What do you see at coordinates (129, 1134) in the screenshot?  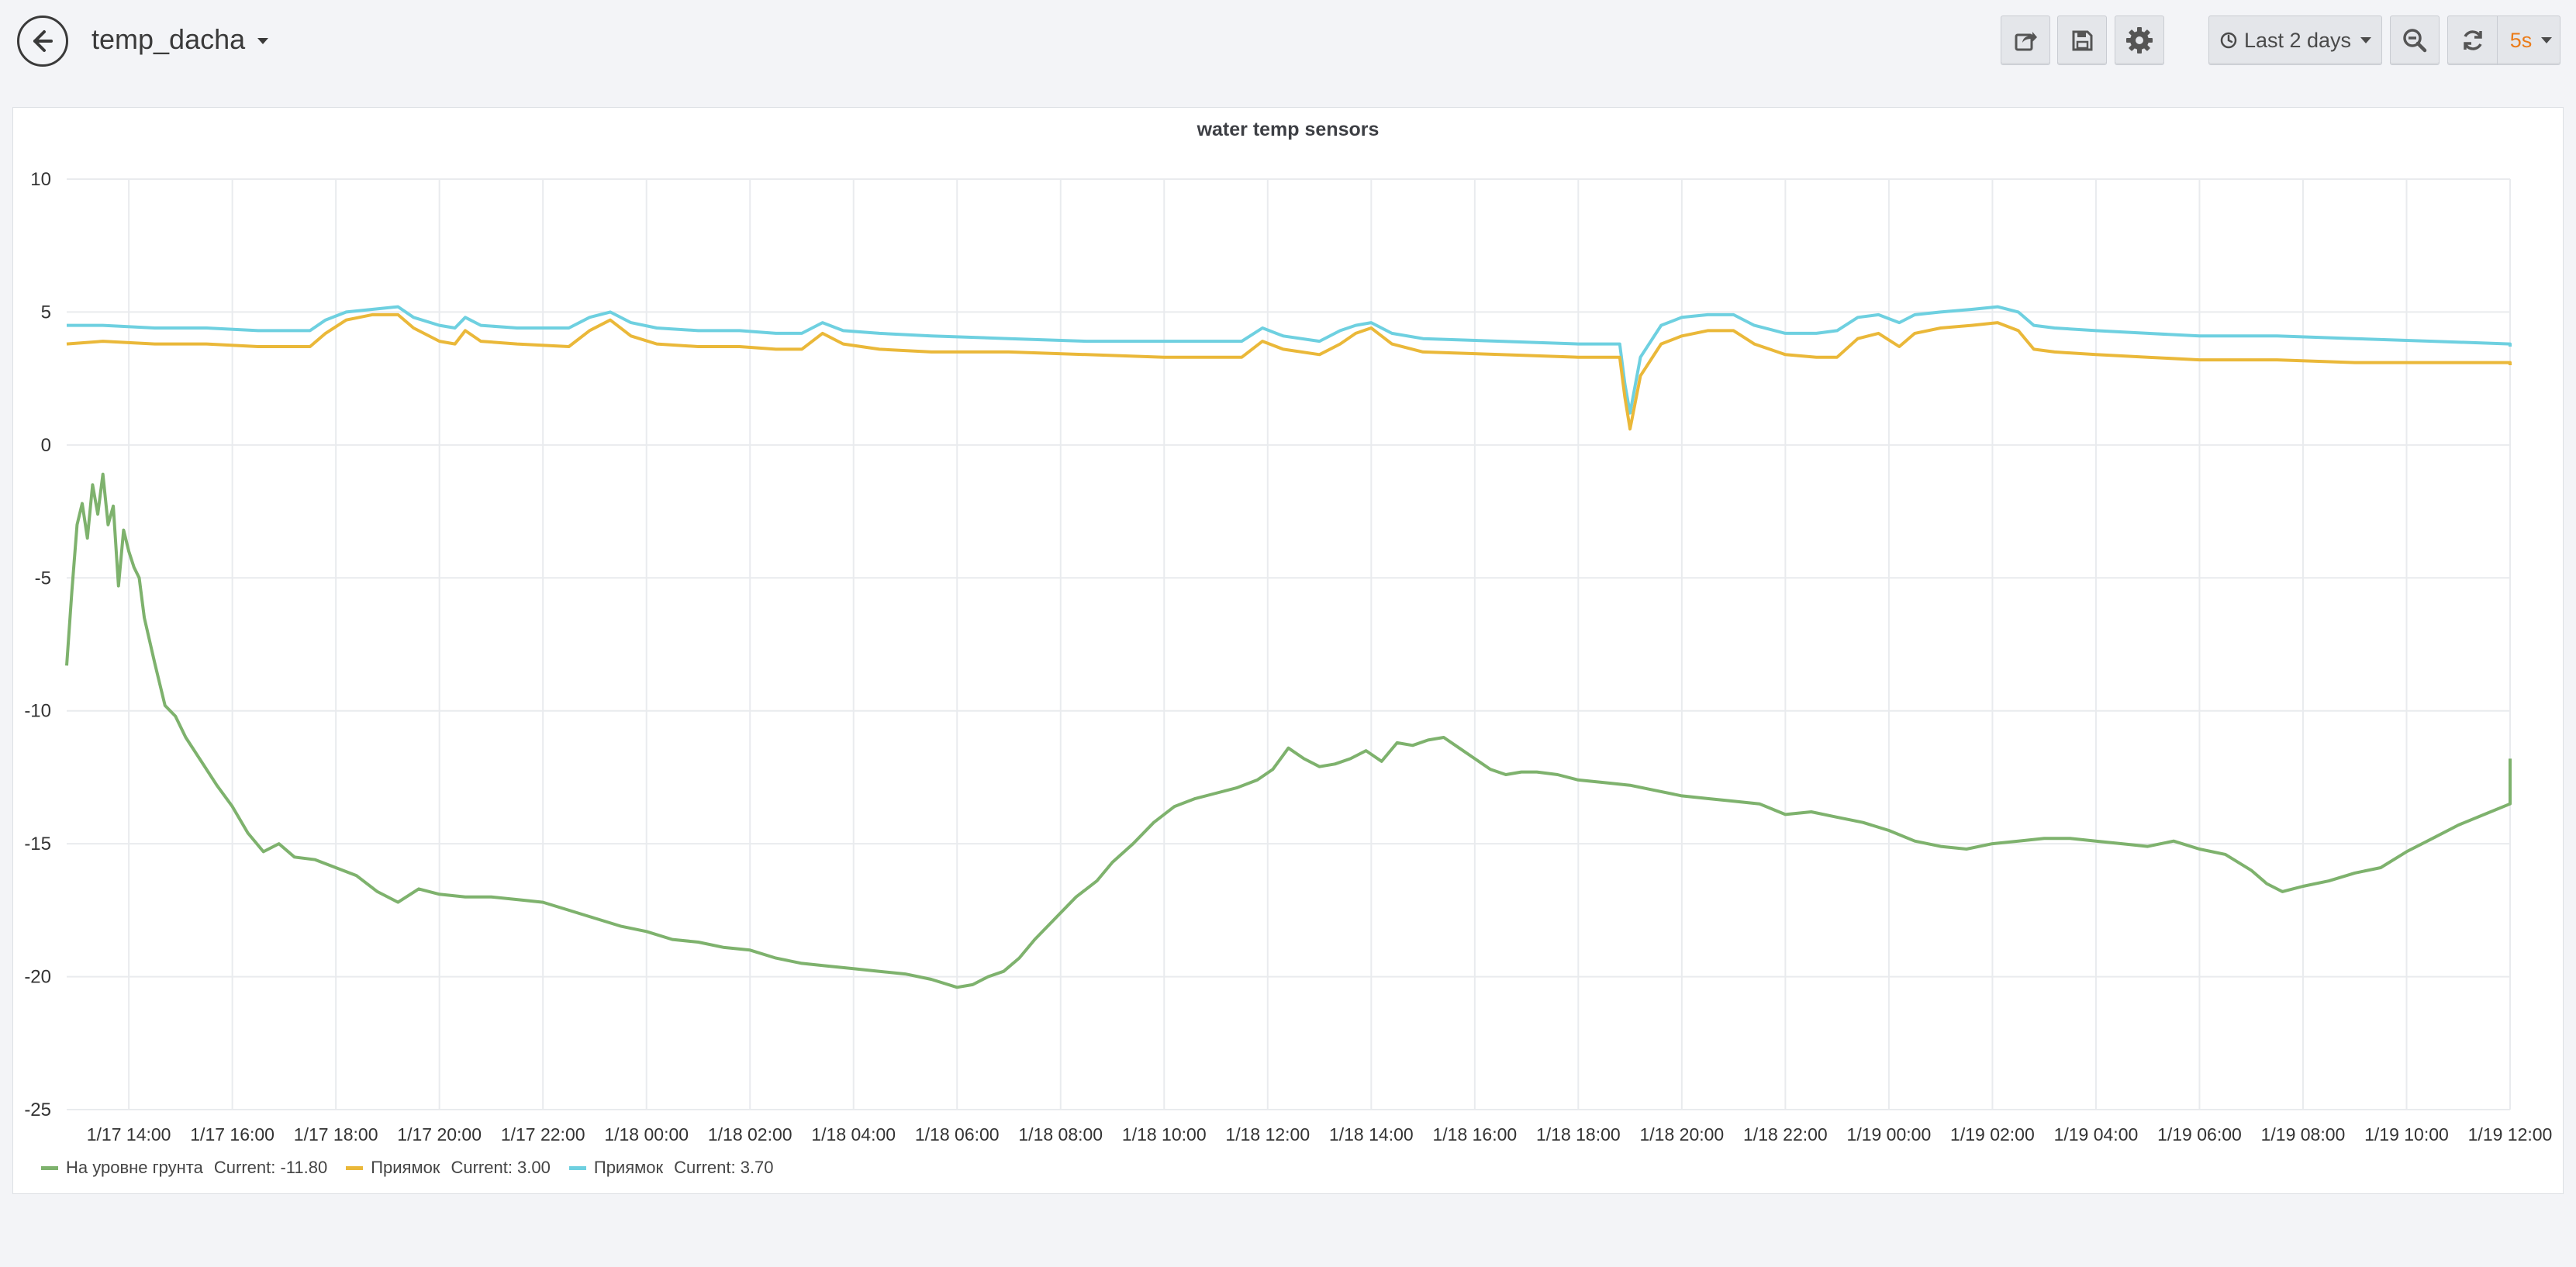 I see `x-tick-label: 1/17 14:00` at bounding box center [129, 1134].